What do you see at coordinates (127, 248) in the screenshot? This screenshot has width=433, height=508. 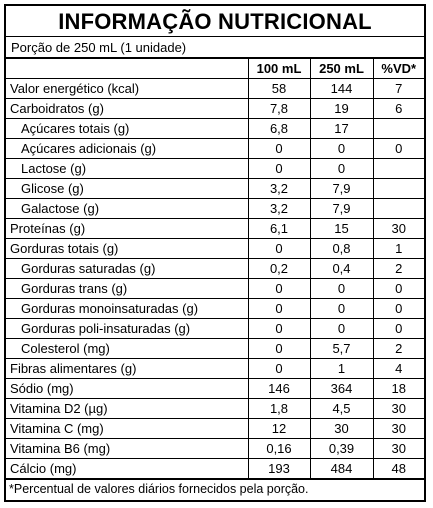 I see `nutrient-name: Gorduras totais (g)` at bounding box center [127, 248].